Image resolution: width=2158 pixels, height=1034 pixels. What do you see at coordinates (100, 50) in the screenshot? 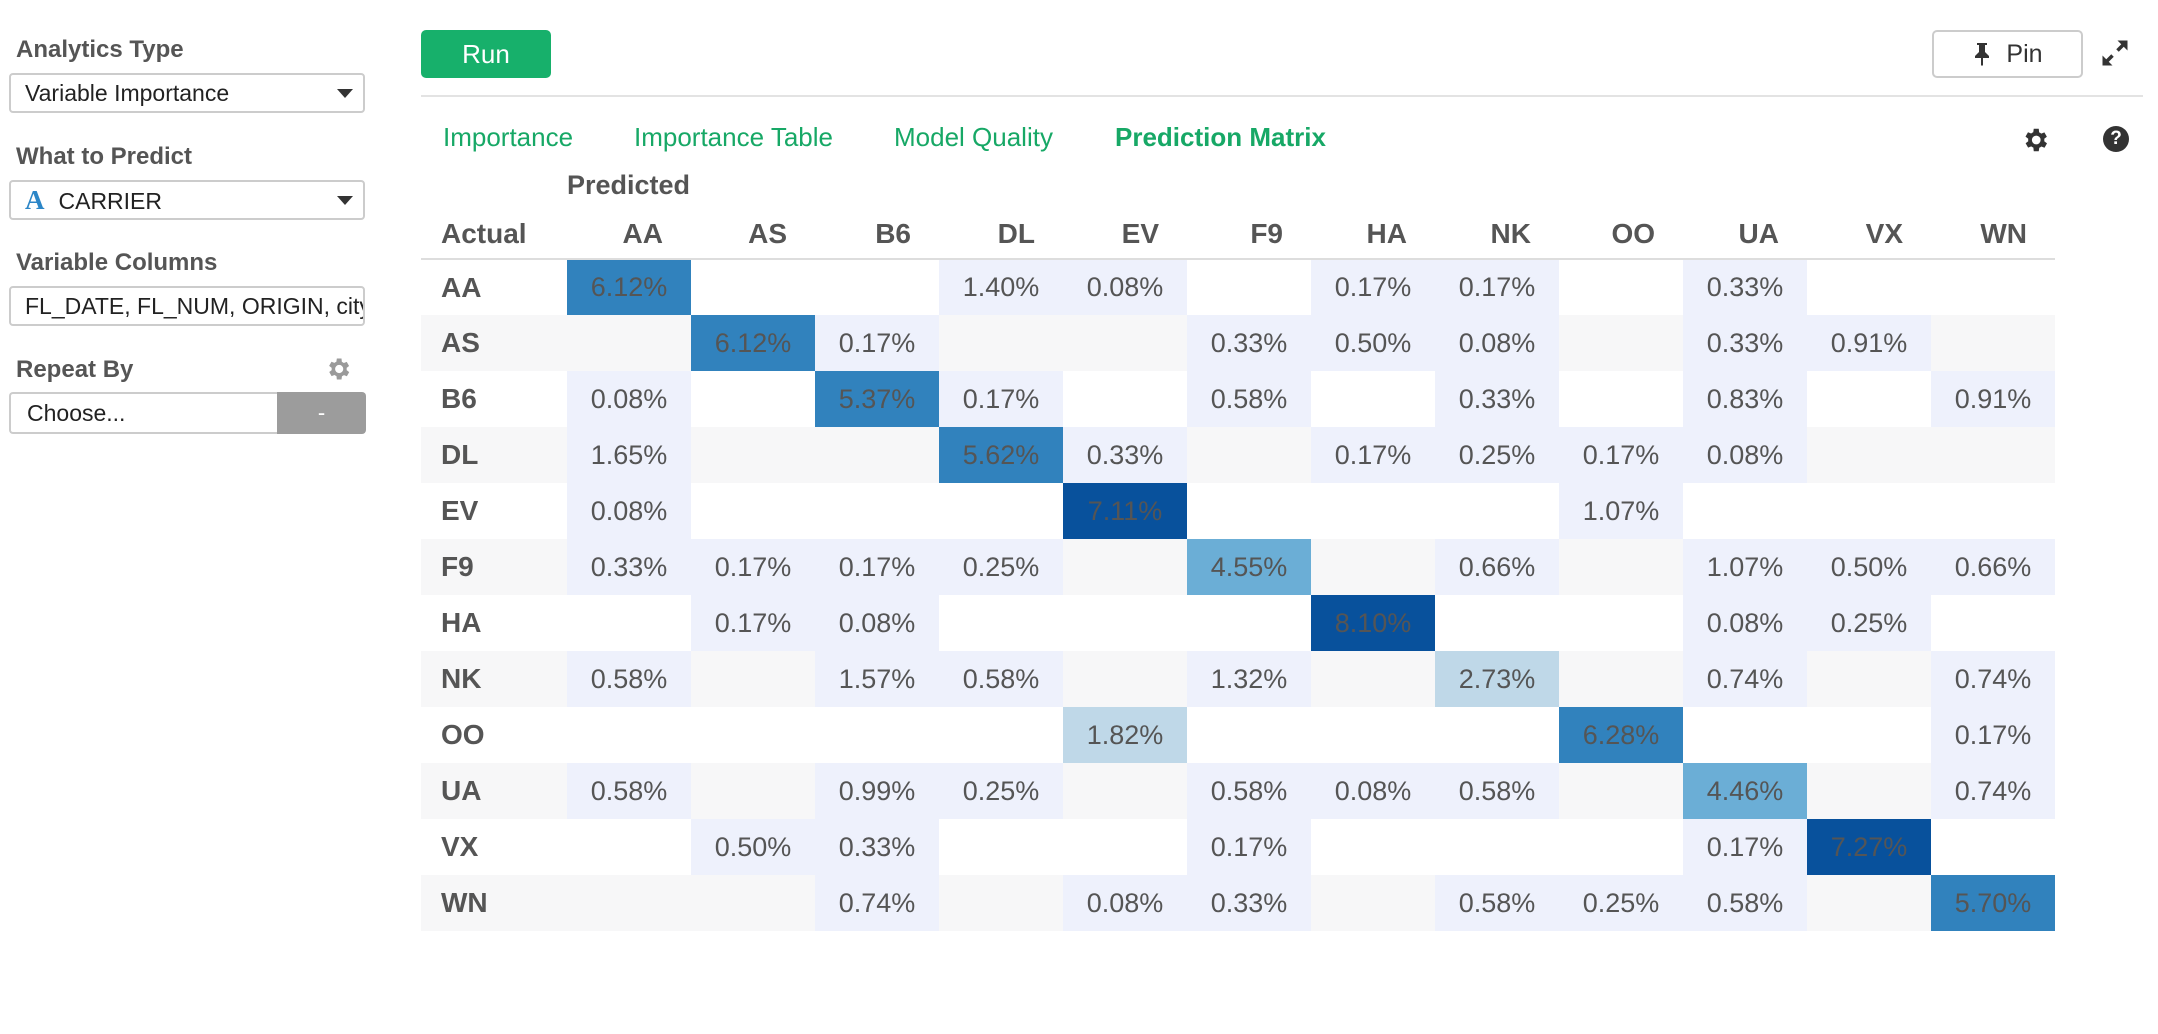
I see `analytics-type-label: Analytics Type` at bounding box center [100, 50].